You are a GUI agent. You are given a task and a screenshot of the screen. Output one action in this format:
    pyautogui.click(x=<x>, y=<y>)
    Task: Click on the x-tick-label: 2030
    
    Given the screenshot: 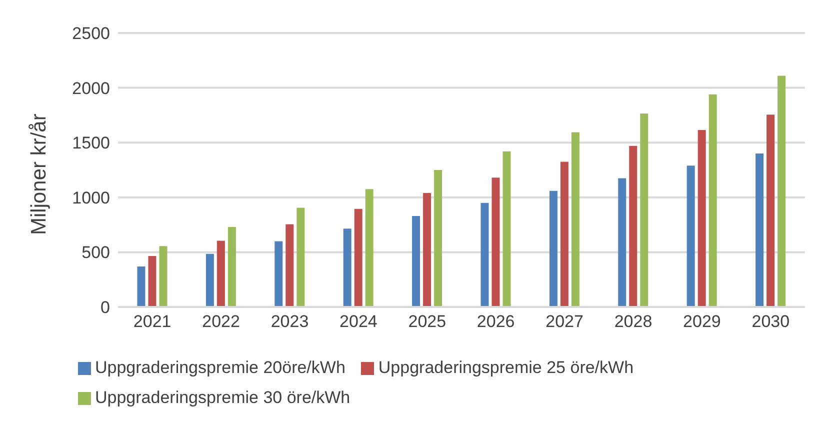 What is the action you would take?
    pyautogui.click(x=771, y=322)
    